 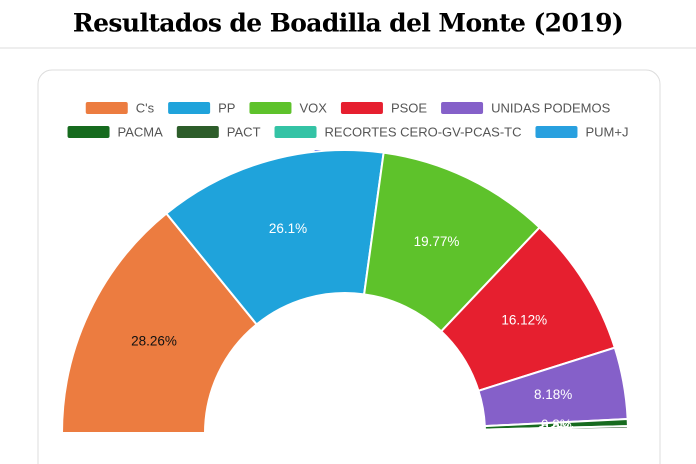 I want to click on legend-item: UNIDAS PODEMOS, so click(x=526, y=107).